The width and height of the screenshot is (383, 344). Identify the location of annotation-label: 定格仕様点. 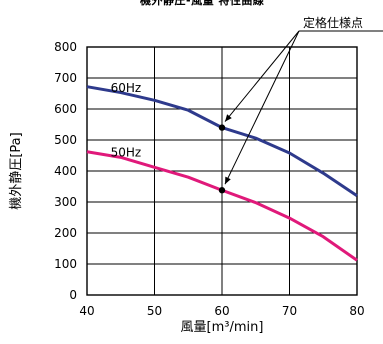
(333, 22).